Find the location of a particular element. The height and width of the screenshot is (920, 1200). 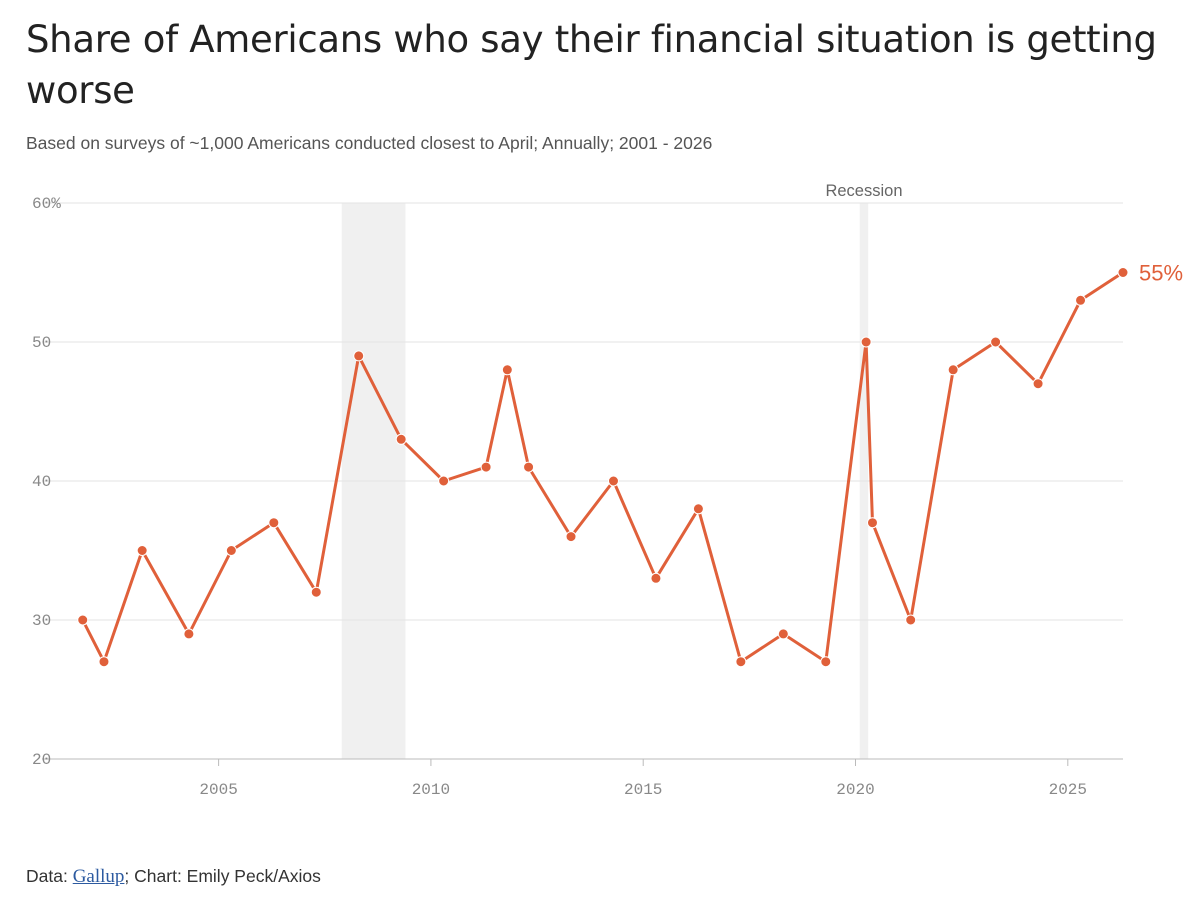

x-tick-label: 2015 is located at coordinates (643, 790).